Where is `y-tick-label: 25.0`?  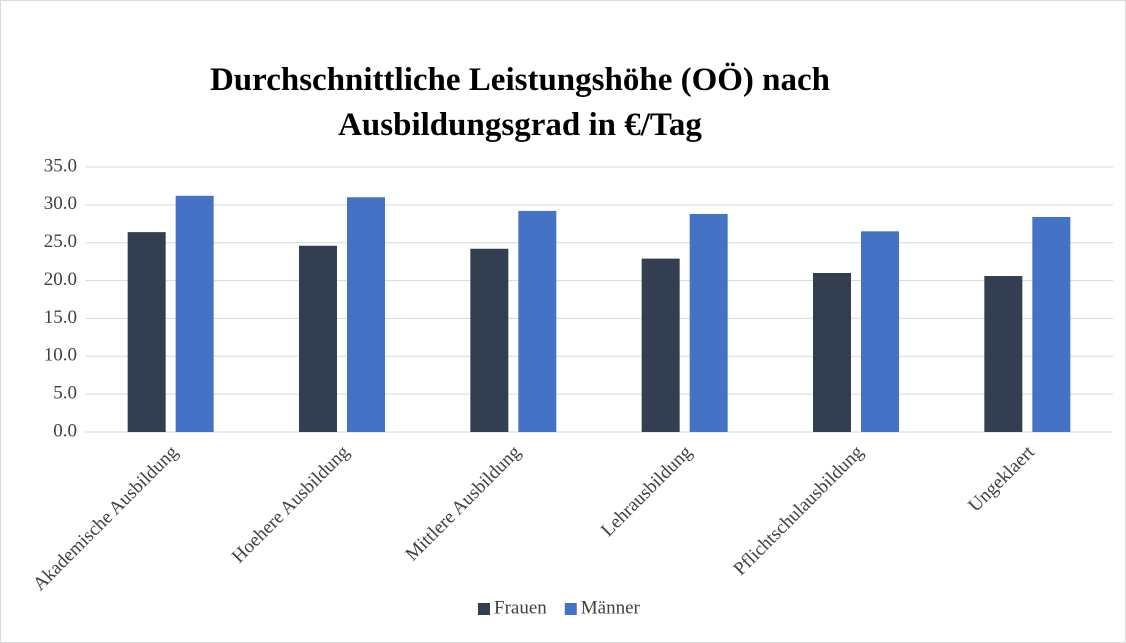
y-tick-label: 25.0 is located at coordinates (60, 241).